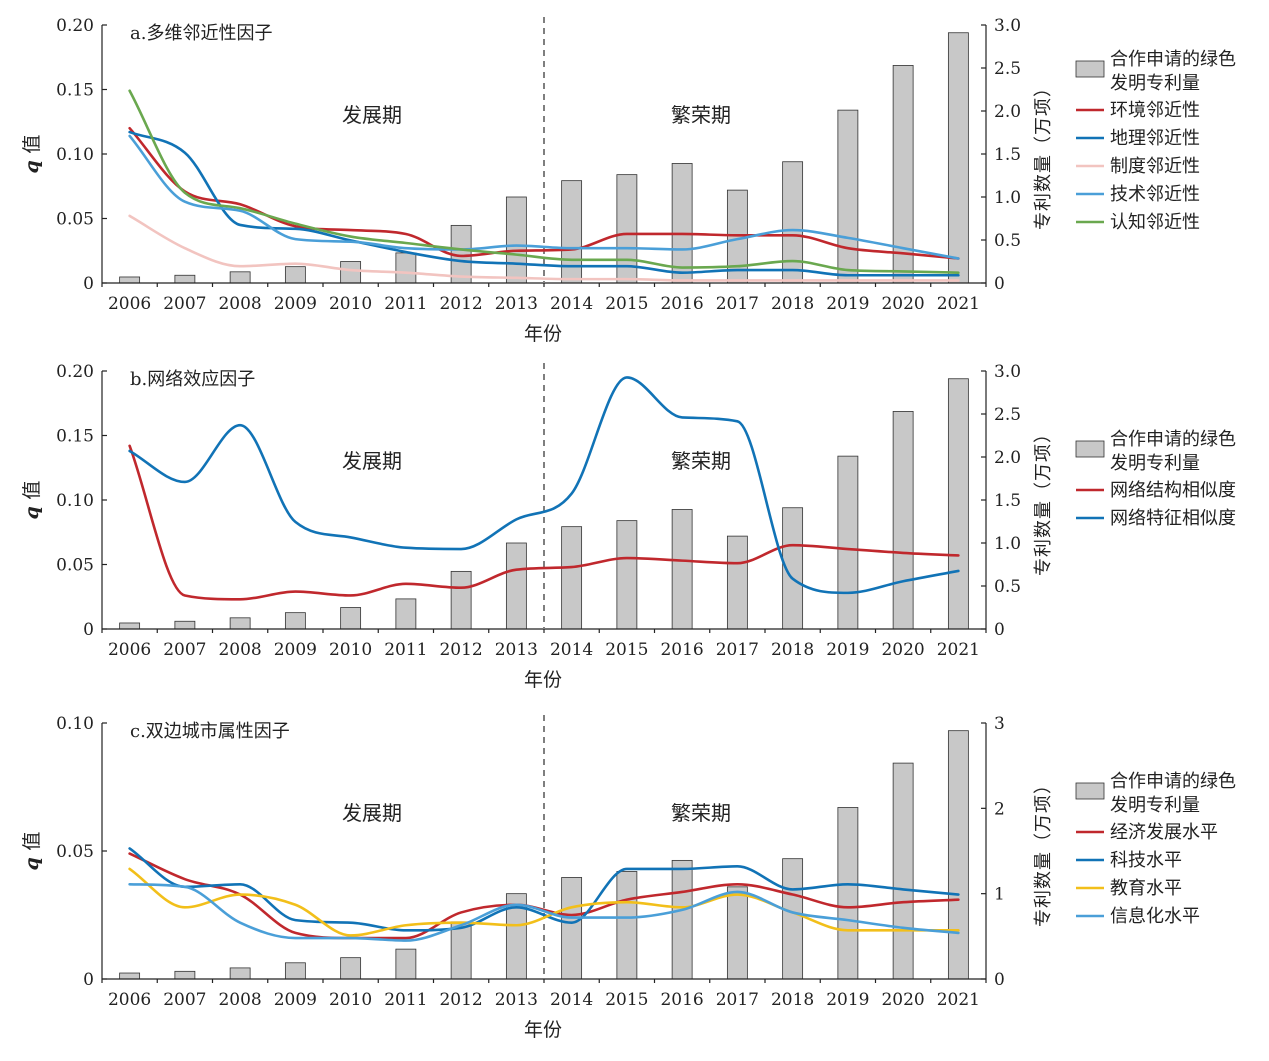 Image resolution: width=1269 pixels, height=1061 pixels. I want to click on legend-label: 经济发展水平, so click(1164, 832).